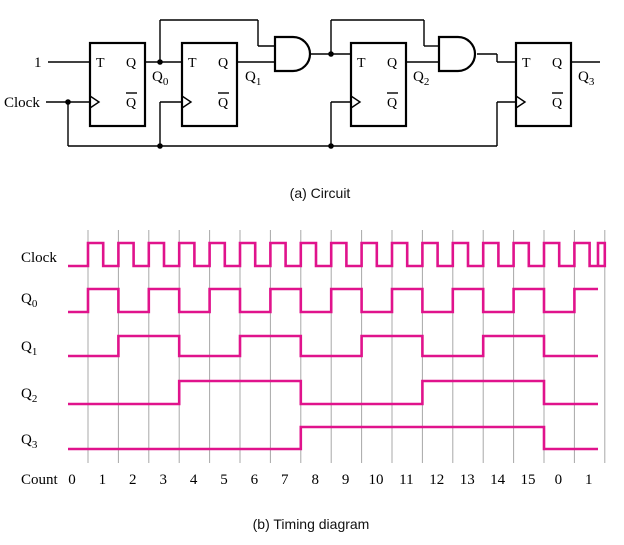 The height and width of the screenshot is (545, 624). What do you see at coordinates (320, 193) in the screenshot?
I see `circuit-caption: (a) Circuit` at bounding box center [320, 193].